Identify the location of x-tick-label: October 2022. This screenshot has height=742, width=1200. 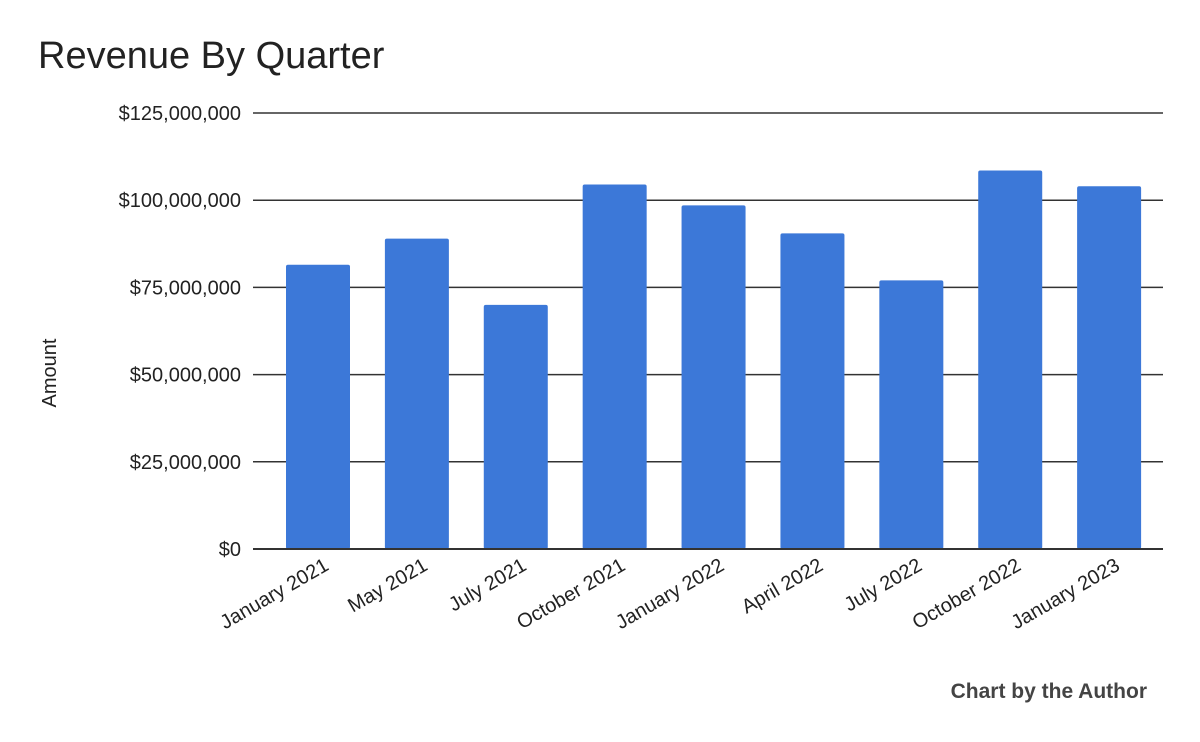
(967, 594).